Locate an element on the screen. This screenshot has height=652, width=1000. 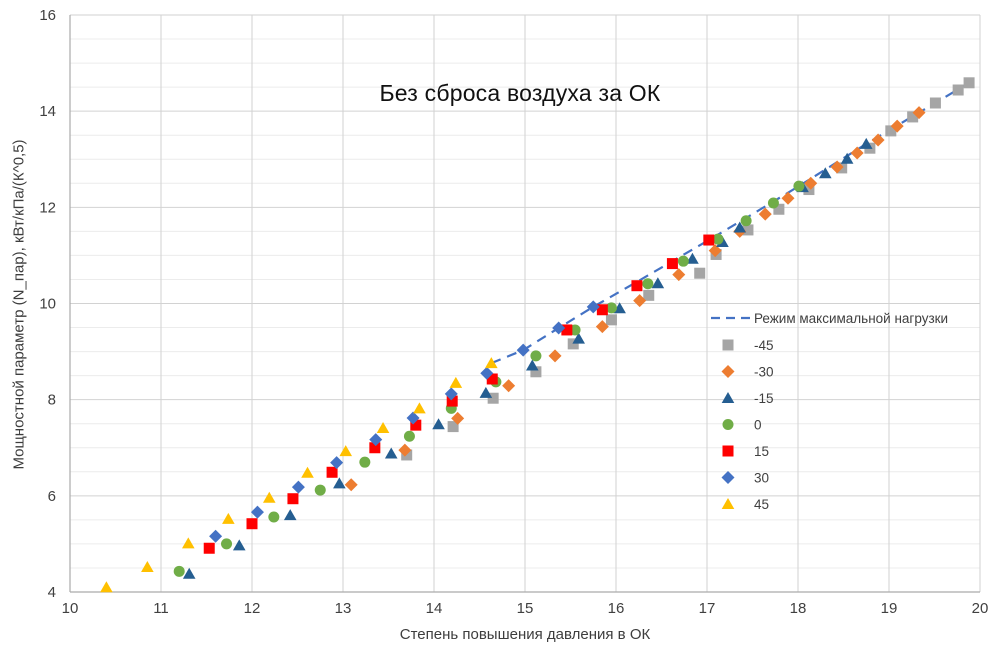
x-tick-label: 17 is located at coordinates (707, 608).